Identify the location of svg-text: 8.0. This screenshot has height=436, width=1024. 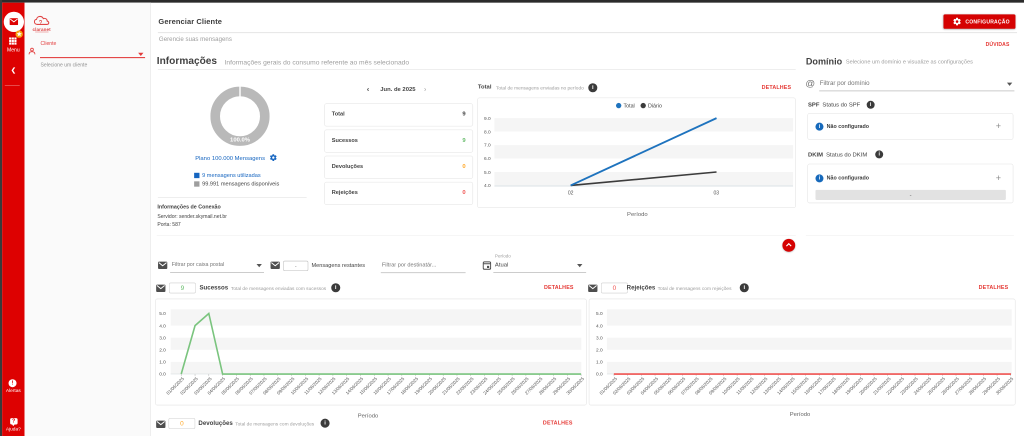
(487, 132).